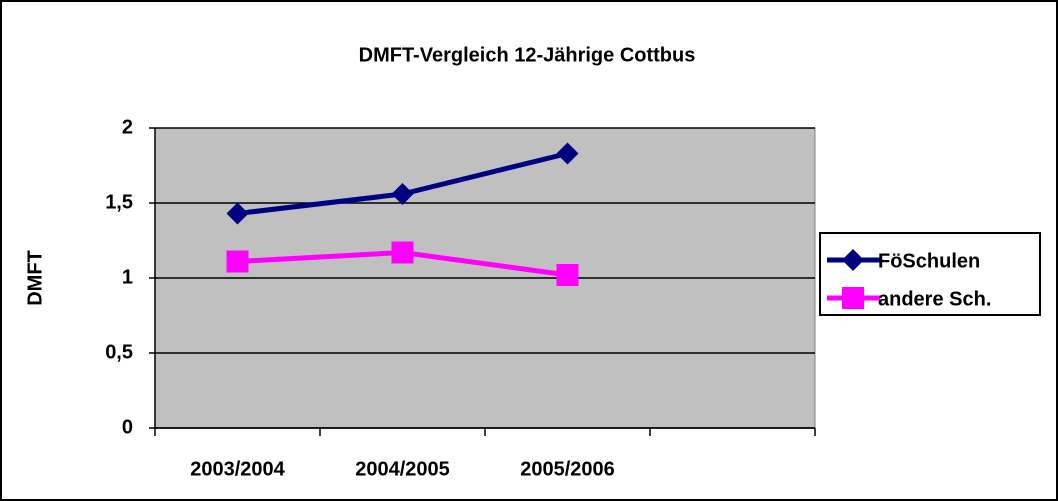  I want to click on legend-label: FöSchulen, so click(929, 261).